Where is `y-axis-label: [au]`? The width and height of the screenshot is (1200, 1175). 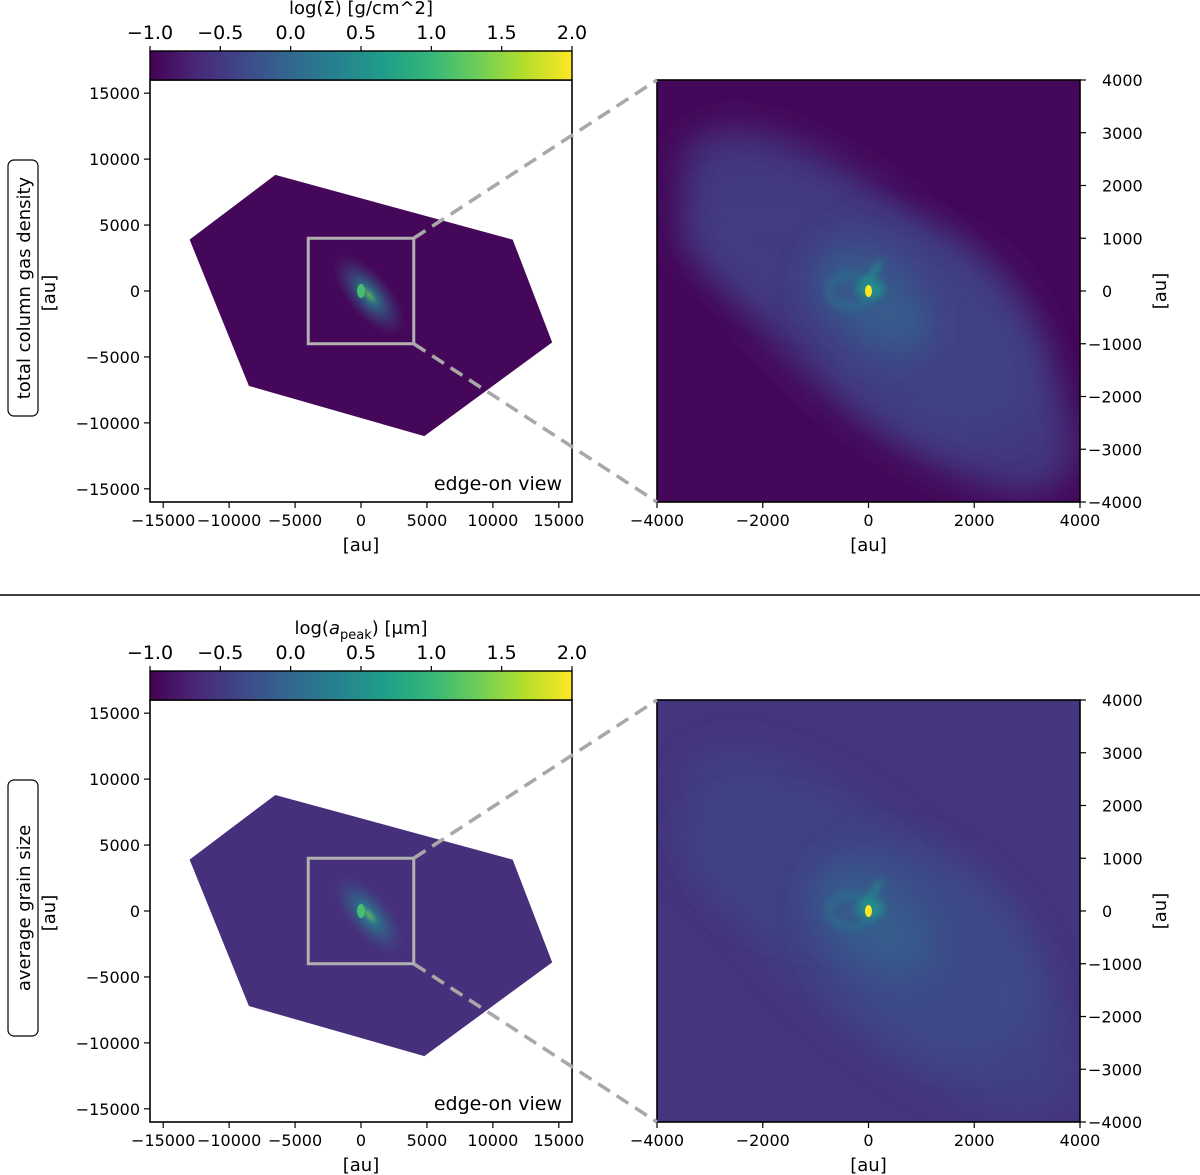 y-axis-label: [au] is located at coordinates (49, 293).